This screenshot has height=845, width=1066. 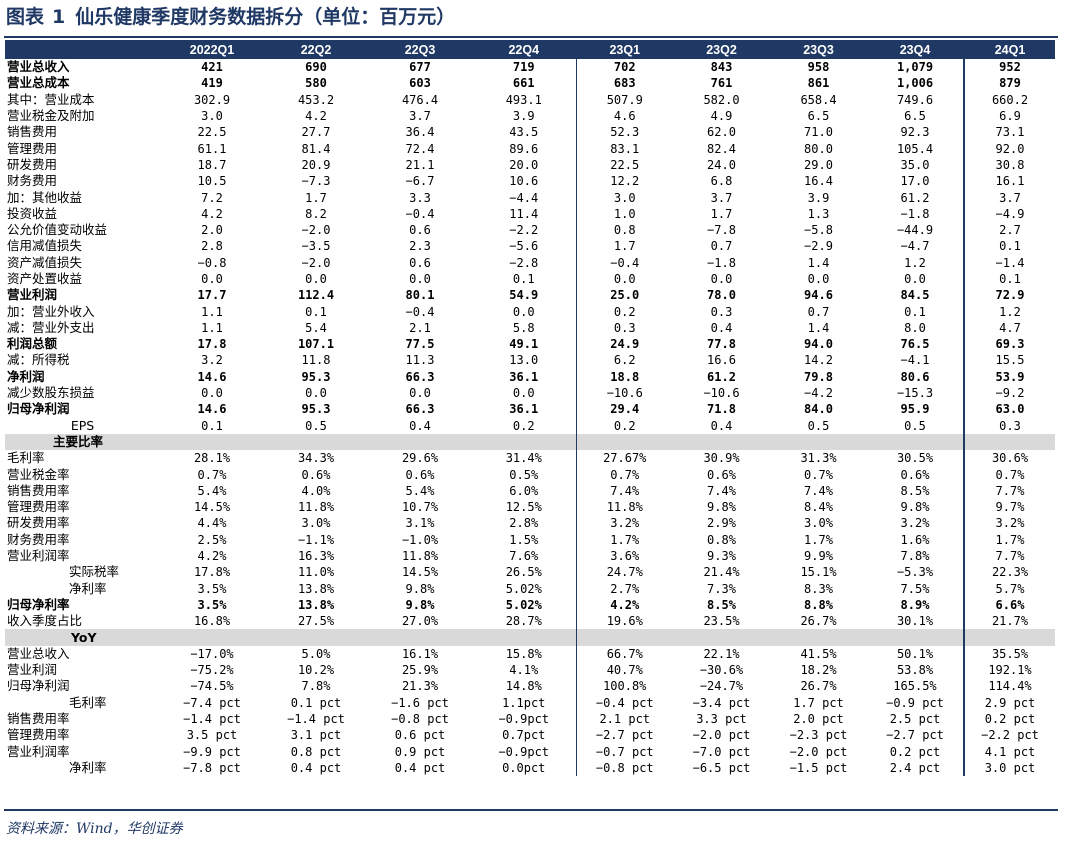 What do you see at coordinates (721, 767) in the screenshot?
I see `value-cell: −6.5 pct` at bounding box center [721, 767].